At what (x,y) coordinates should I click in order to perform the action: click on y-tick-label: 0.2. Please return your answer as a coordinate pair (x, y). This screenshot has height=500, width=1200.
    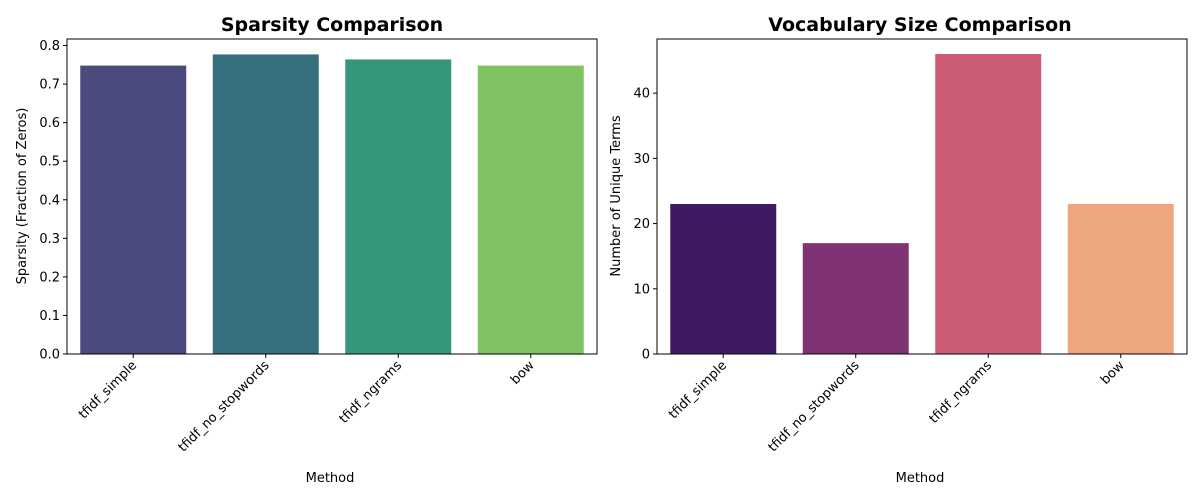
    Looking at the image, I should click on (49, 277).